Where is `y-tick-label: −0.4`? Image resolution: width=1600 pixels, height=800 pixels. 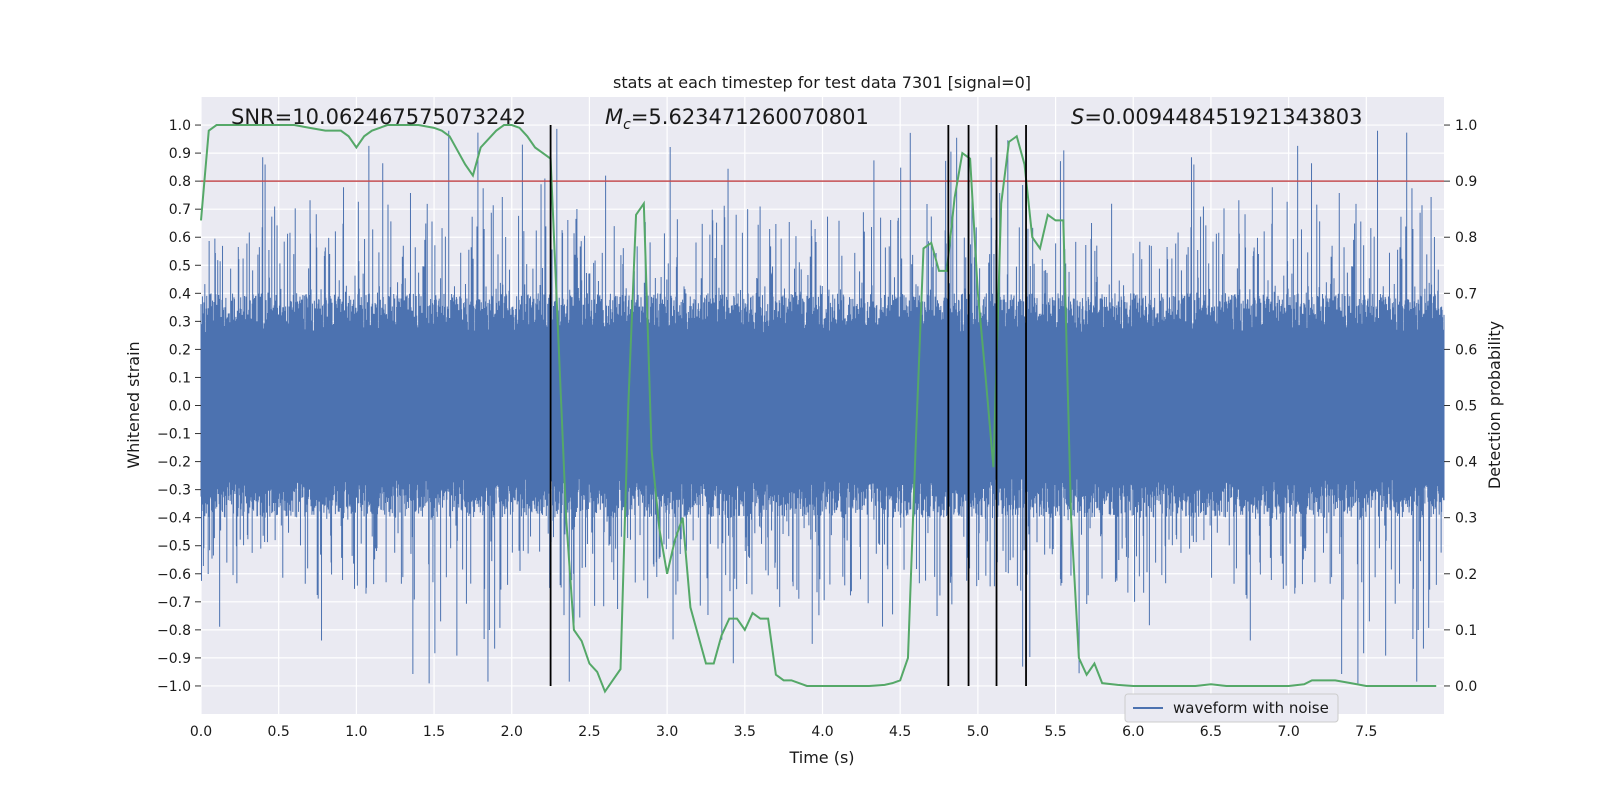 y-tick-label: −0.4 is located at coordinates (174, 519).